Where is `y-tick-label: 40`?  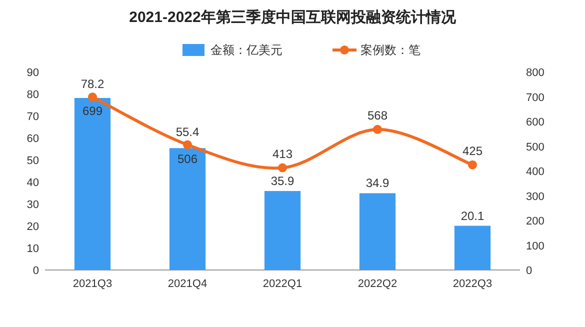
y-tick-label: 40 is located at coordinates (32, 183).